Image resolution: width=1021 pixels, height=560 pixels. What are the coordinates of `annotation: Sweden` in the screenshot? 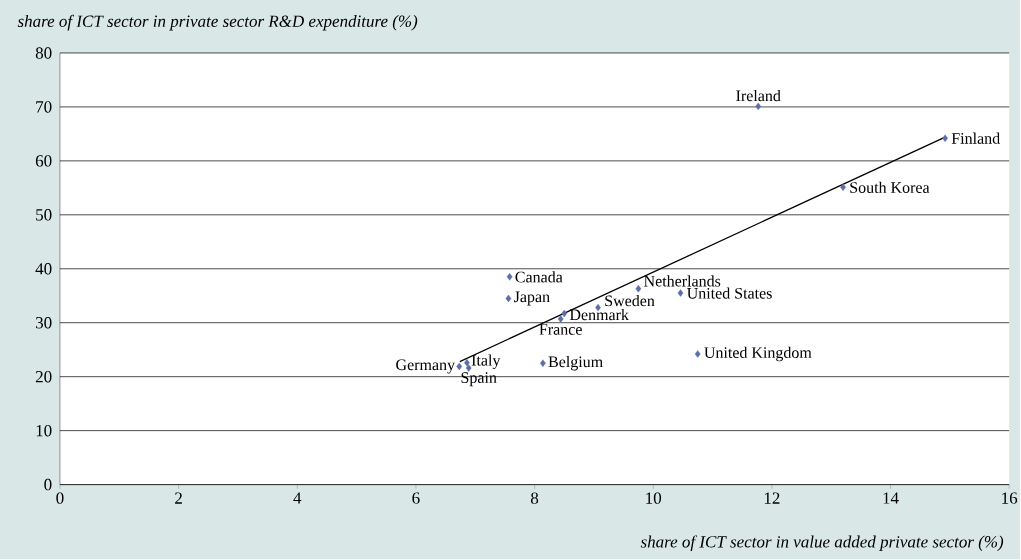 It's located at (630, 301).